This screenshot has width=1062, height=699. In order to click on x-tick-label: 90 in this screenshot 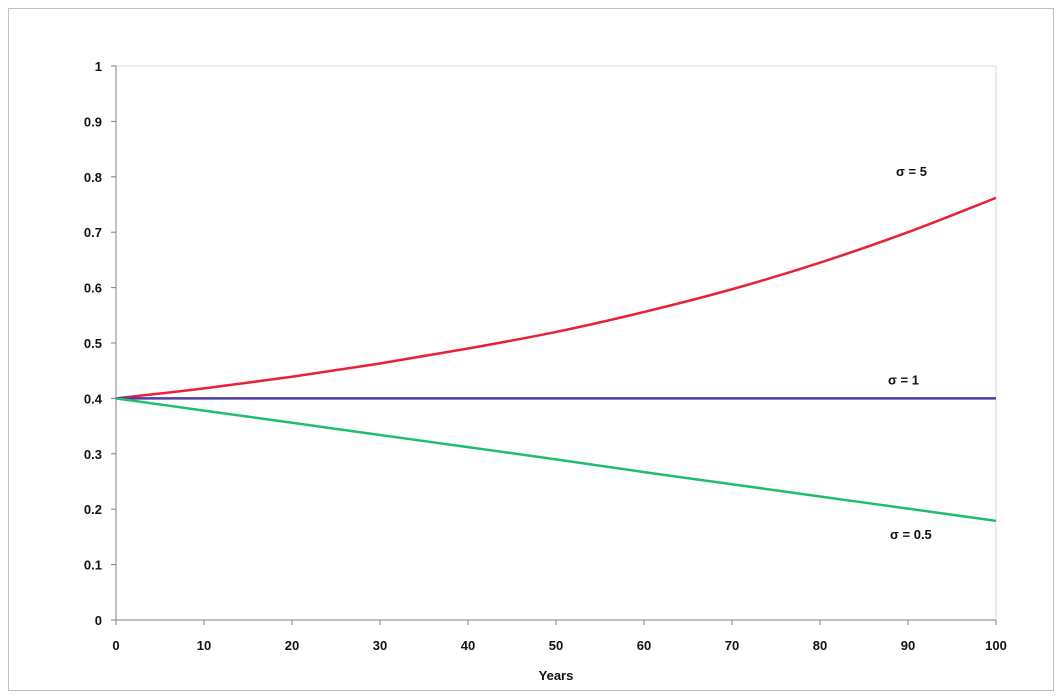, I will do `click(908, 645)`.